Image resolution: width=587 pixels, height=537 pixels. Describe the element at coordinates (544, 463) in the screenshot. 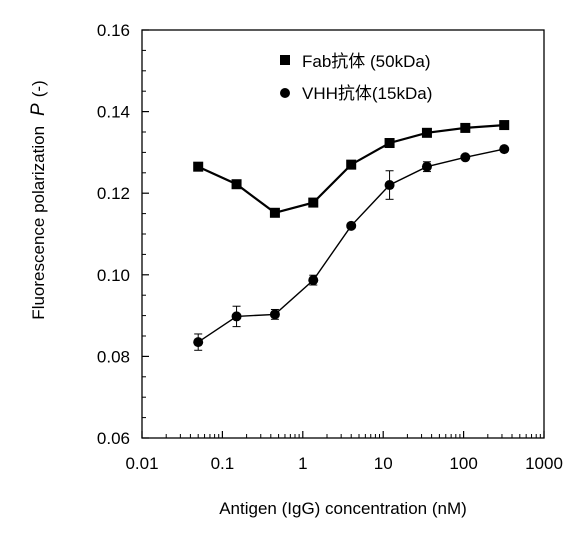

I see `x-tick-label: 1000` at that location.